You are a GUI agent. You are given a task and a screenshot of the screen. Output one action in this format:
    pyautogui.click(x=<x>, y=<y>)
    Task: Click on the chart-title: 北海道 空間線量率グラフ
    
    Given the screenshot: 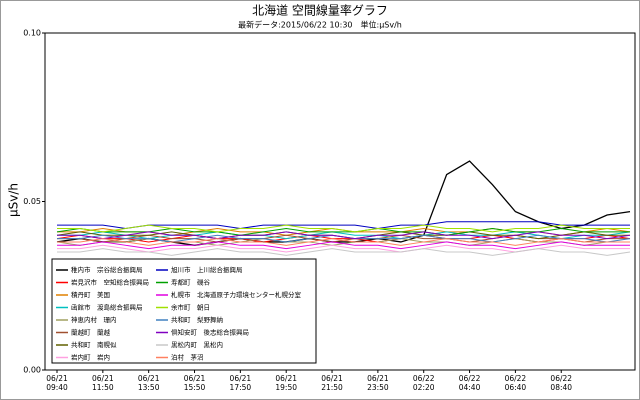 What is the action you would take?
    pyautogui.click(x=320, y=10)
    